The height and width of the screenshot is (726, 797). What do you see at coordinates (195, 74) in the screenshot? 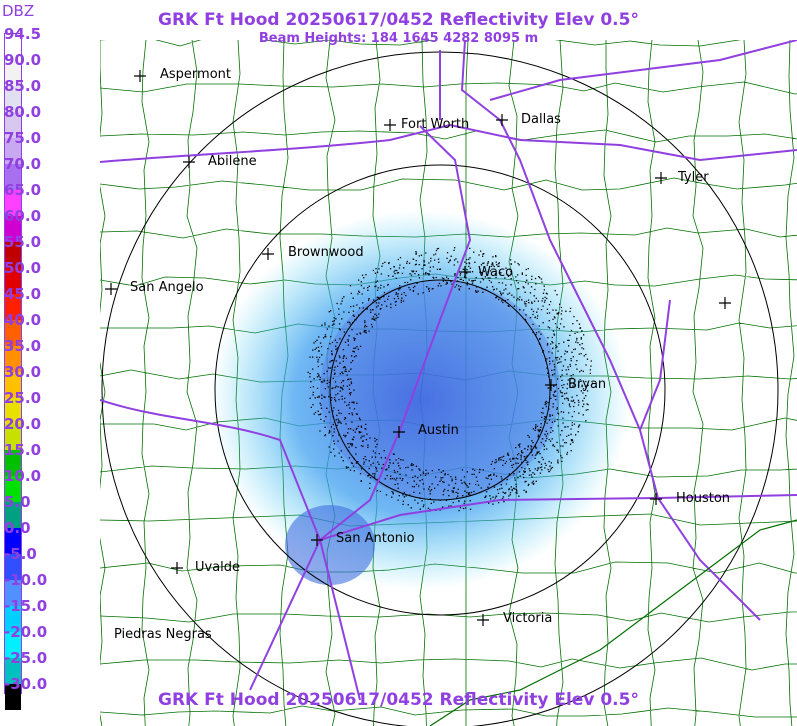
I see `city-label-aspermont: Aspermont` at bounding box center [195, 74].